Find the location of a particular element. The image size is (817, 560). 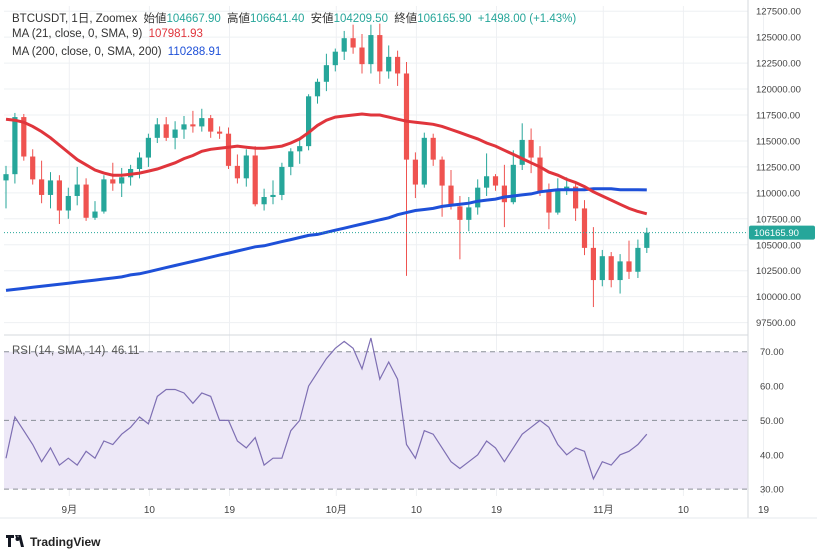

legend-high: 106641.40 is located at coordinates (277, 19).